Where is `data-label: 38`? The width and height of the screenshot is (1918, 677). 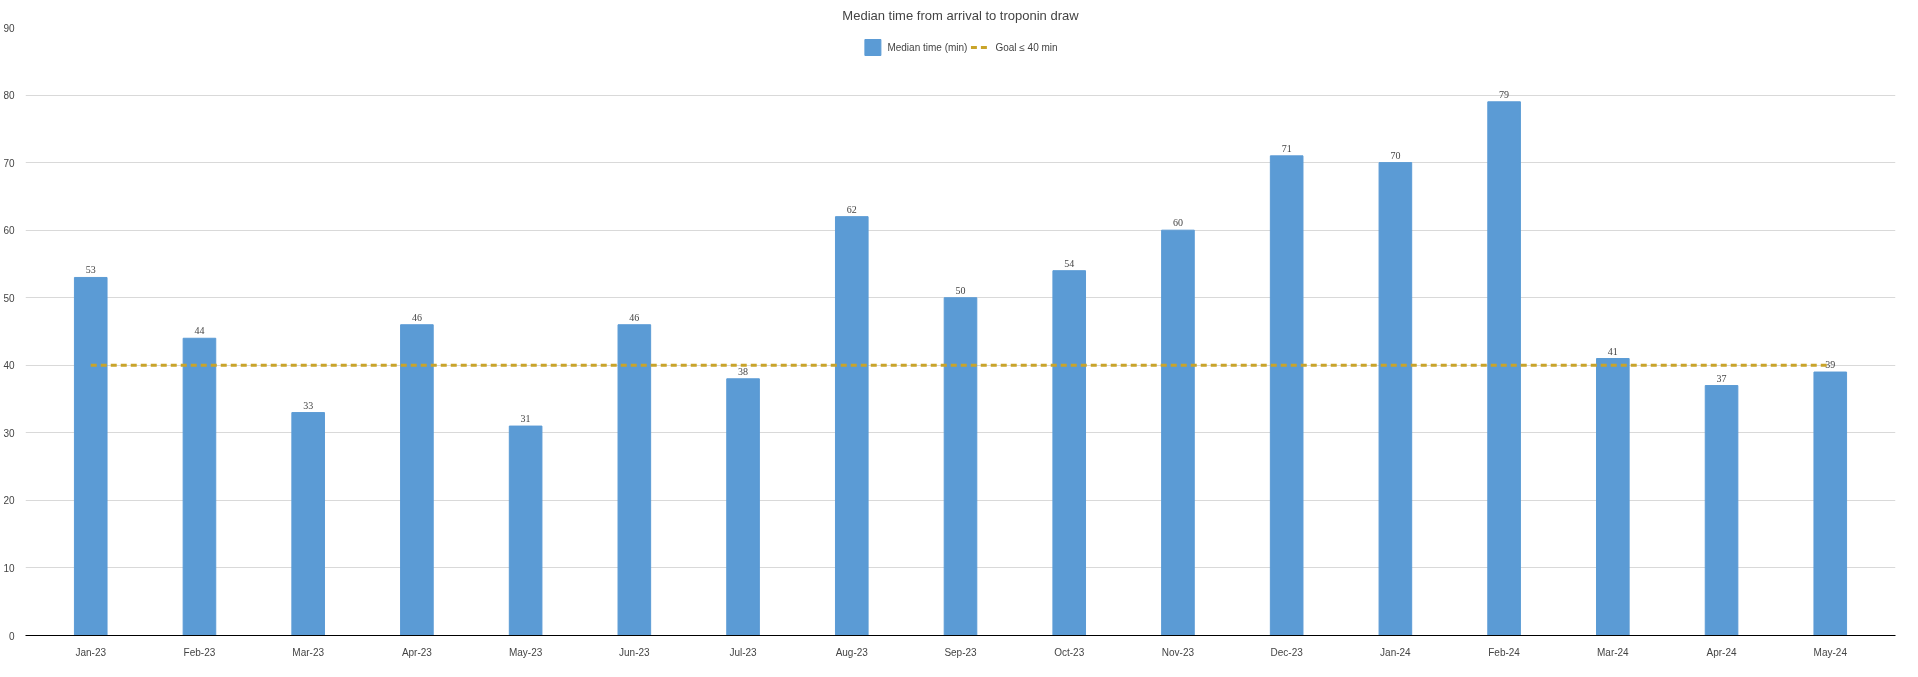
data-label: 38 is located at coordinates (743, 371).